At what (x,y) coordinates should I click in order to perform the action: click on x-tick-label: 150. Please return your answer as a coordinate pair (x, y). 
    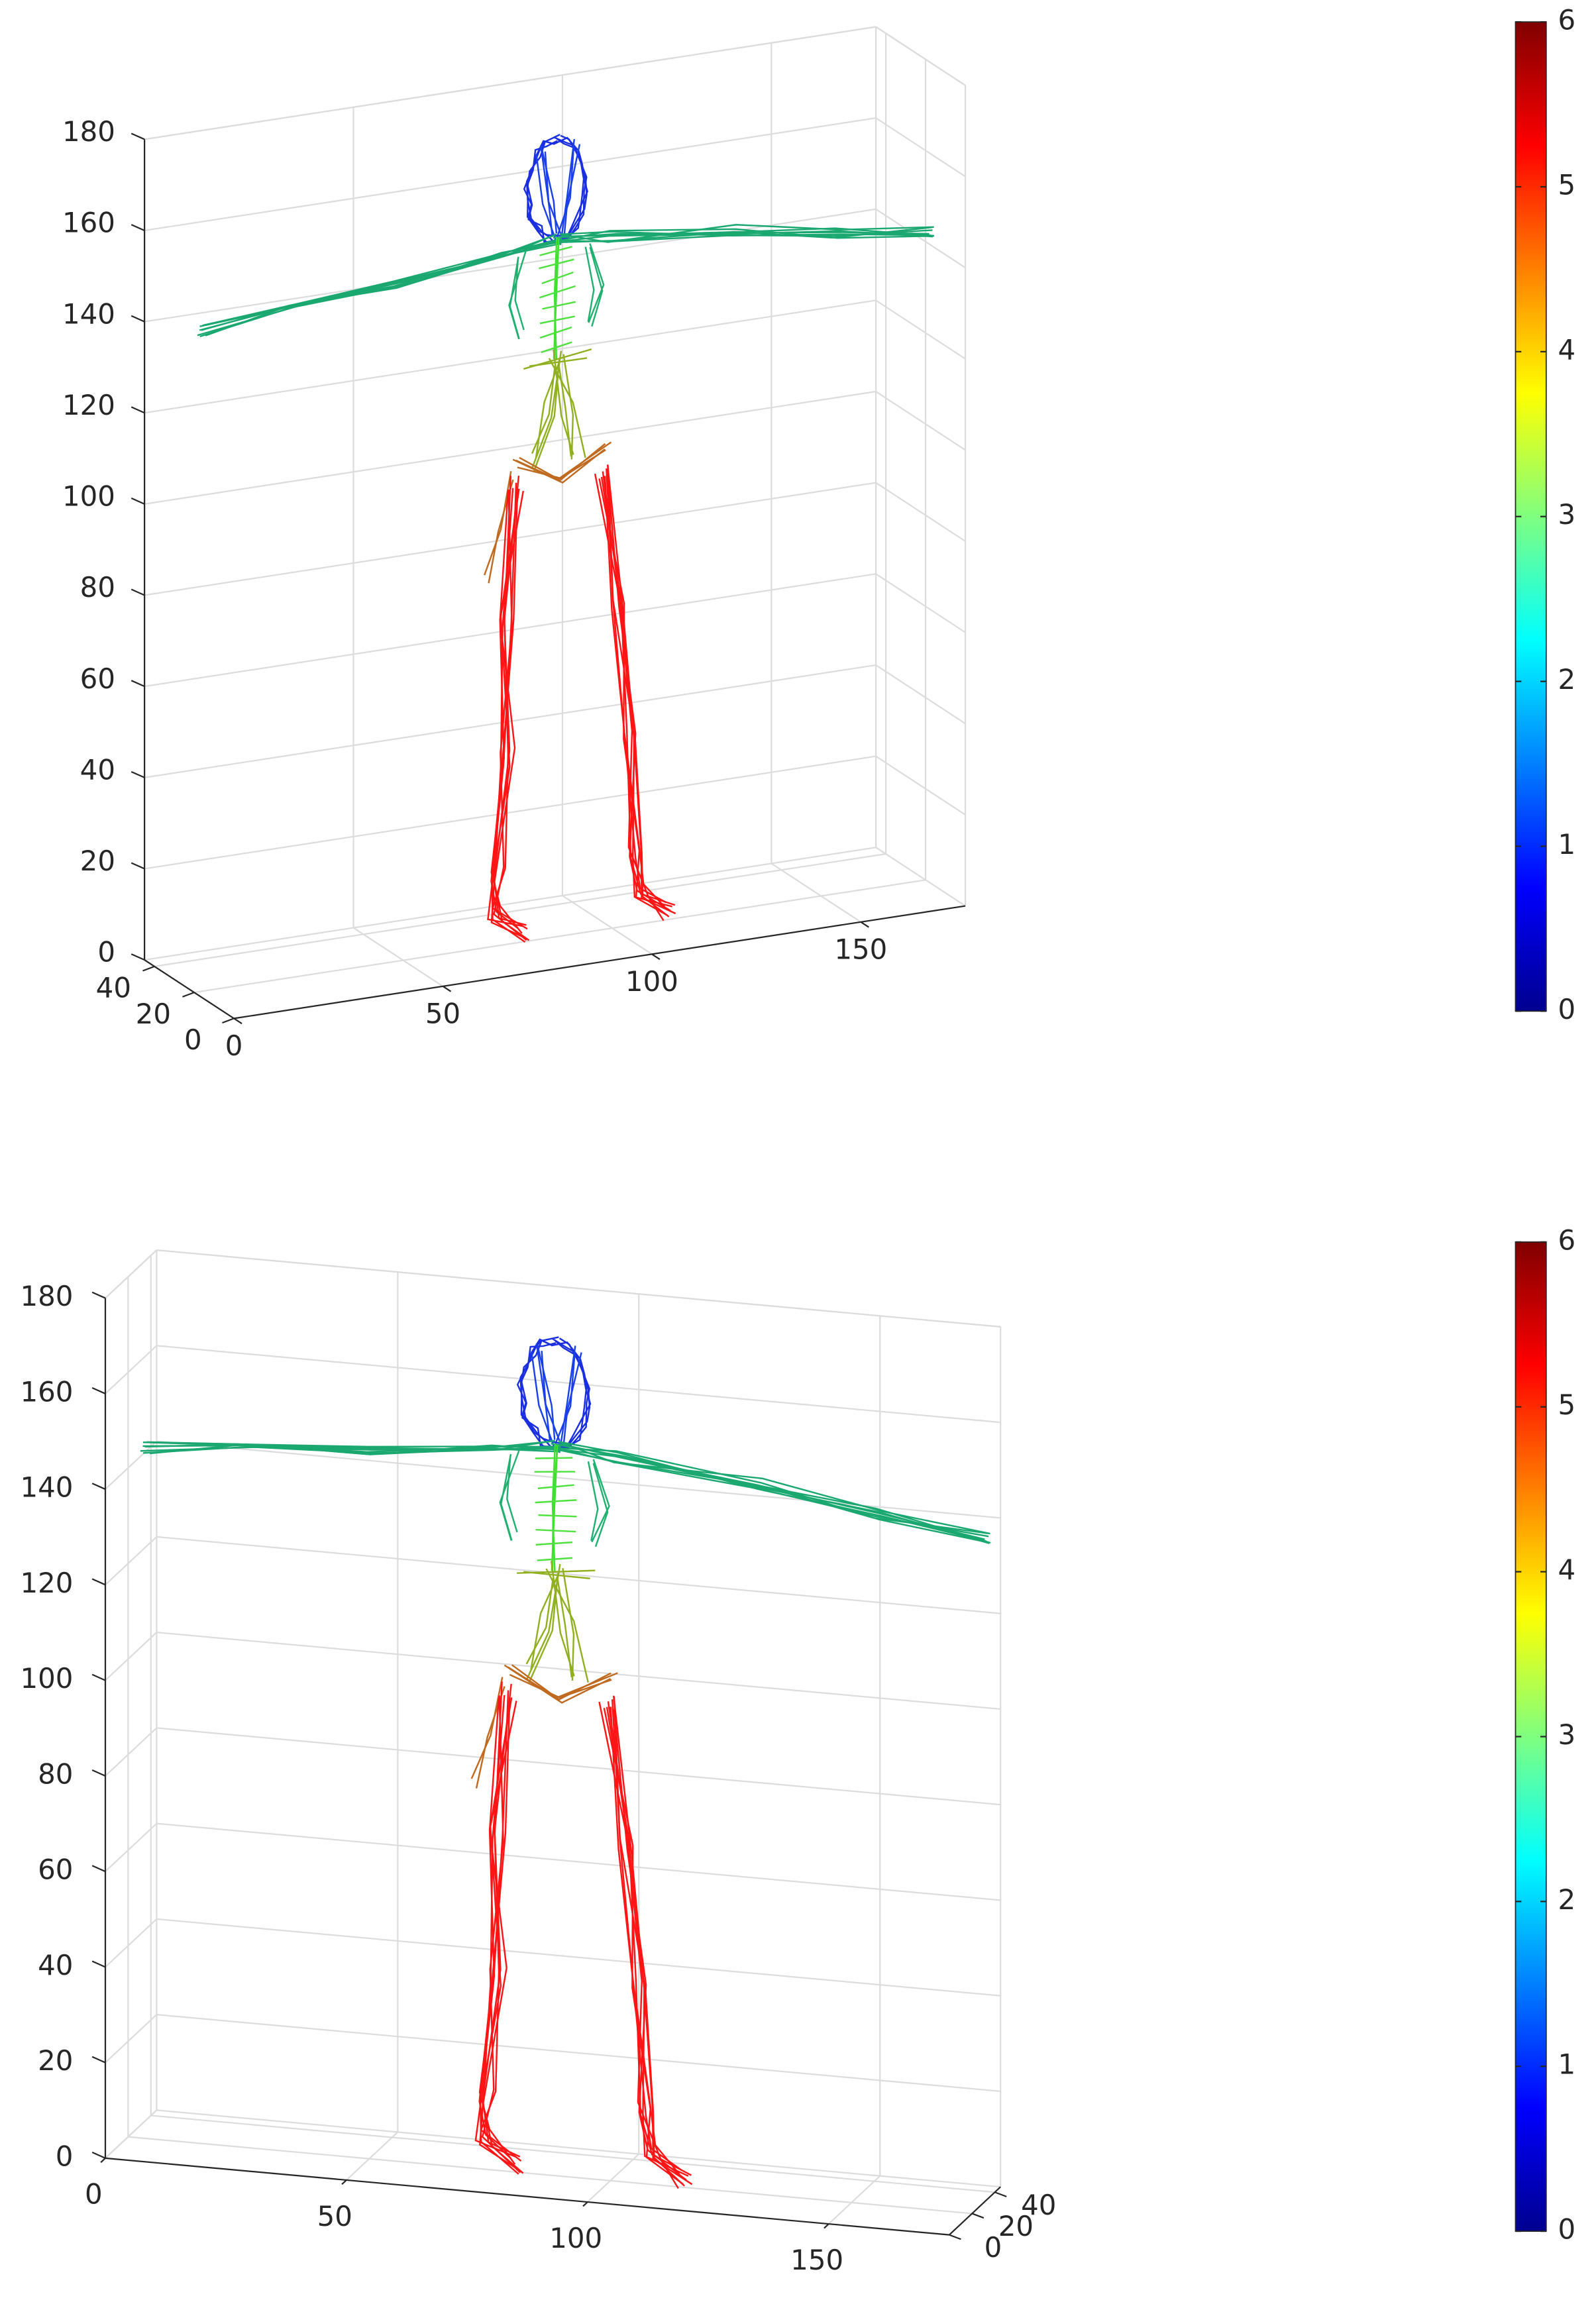
    Looking at the image, I should click on (816, 2260).